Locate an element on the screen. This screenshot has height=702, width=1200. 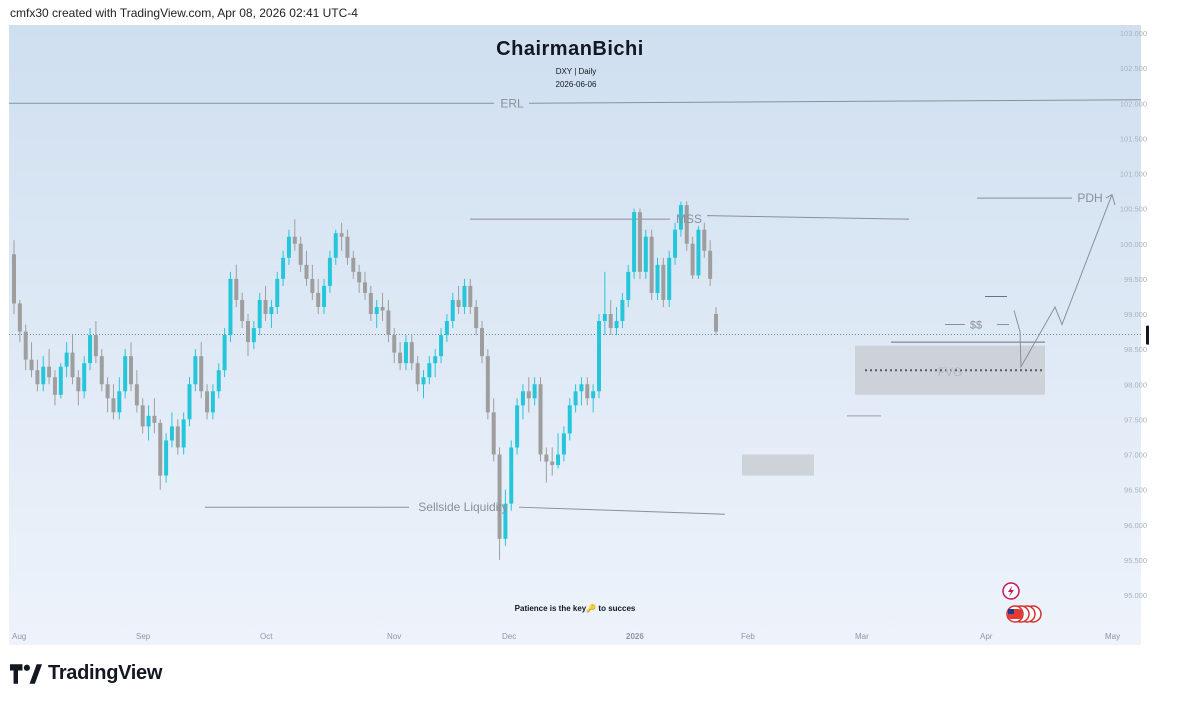
pdh-label: PDH is located at coordinates (1089, 198).